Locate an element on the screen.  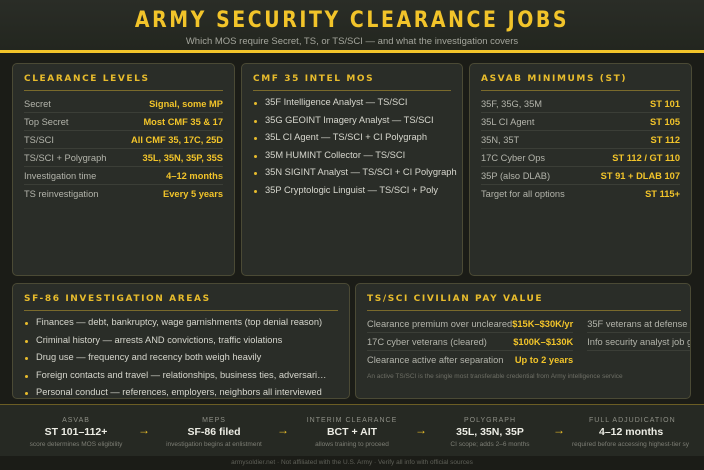
page-title: ARMY SECURITY CLEARANCE JOBS is located at coordinates (352, 20).